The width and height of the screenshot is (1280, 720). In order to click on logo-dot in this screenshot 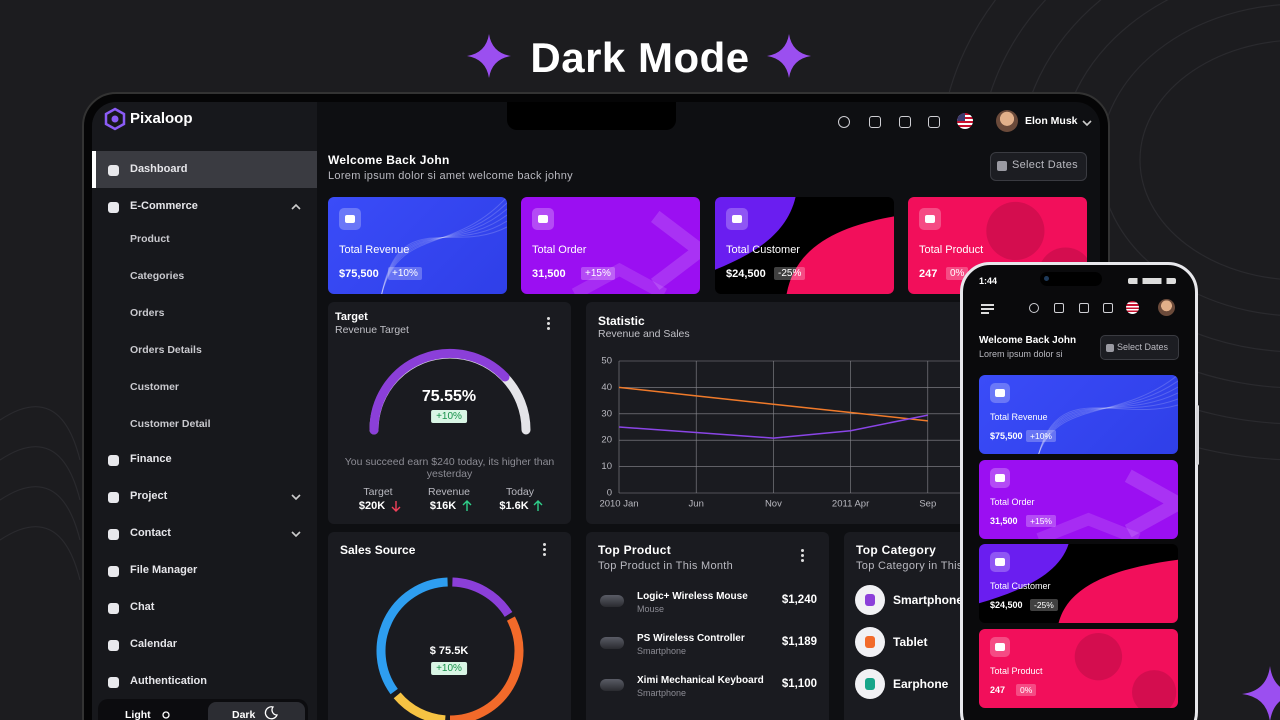, I will do `click(115, 119)`.